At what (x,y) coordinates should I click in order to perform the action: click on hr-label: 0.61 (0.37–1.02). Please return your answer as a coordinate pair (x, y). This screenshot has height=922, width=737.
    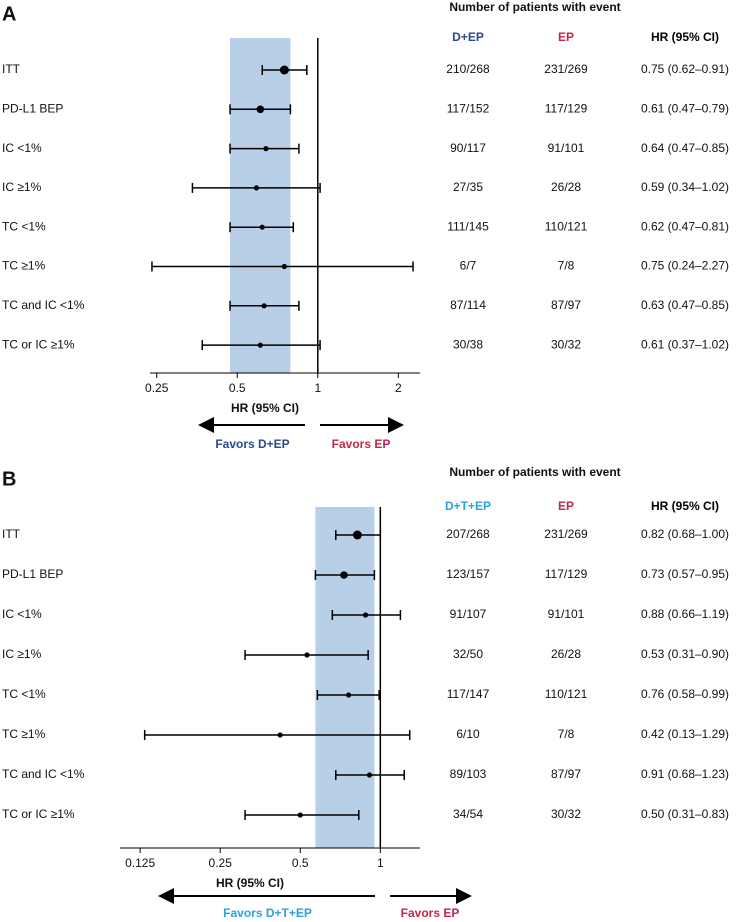
    Looking at the image, I should click on (685, 344).